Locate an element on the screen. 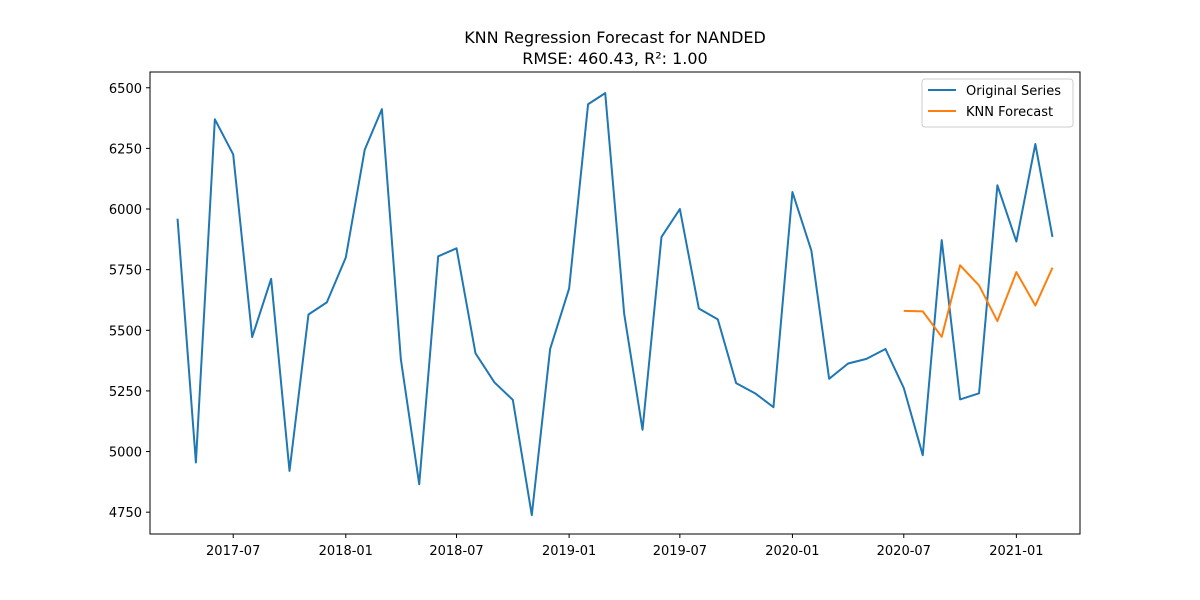 This screenshot has width=1200, height=600. y-tick-label: 6500 is located at coordinates (125, 89).